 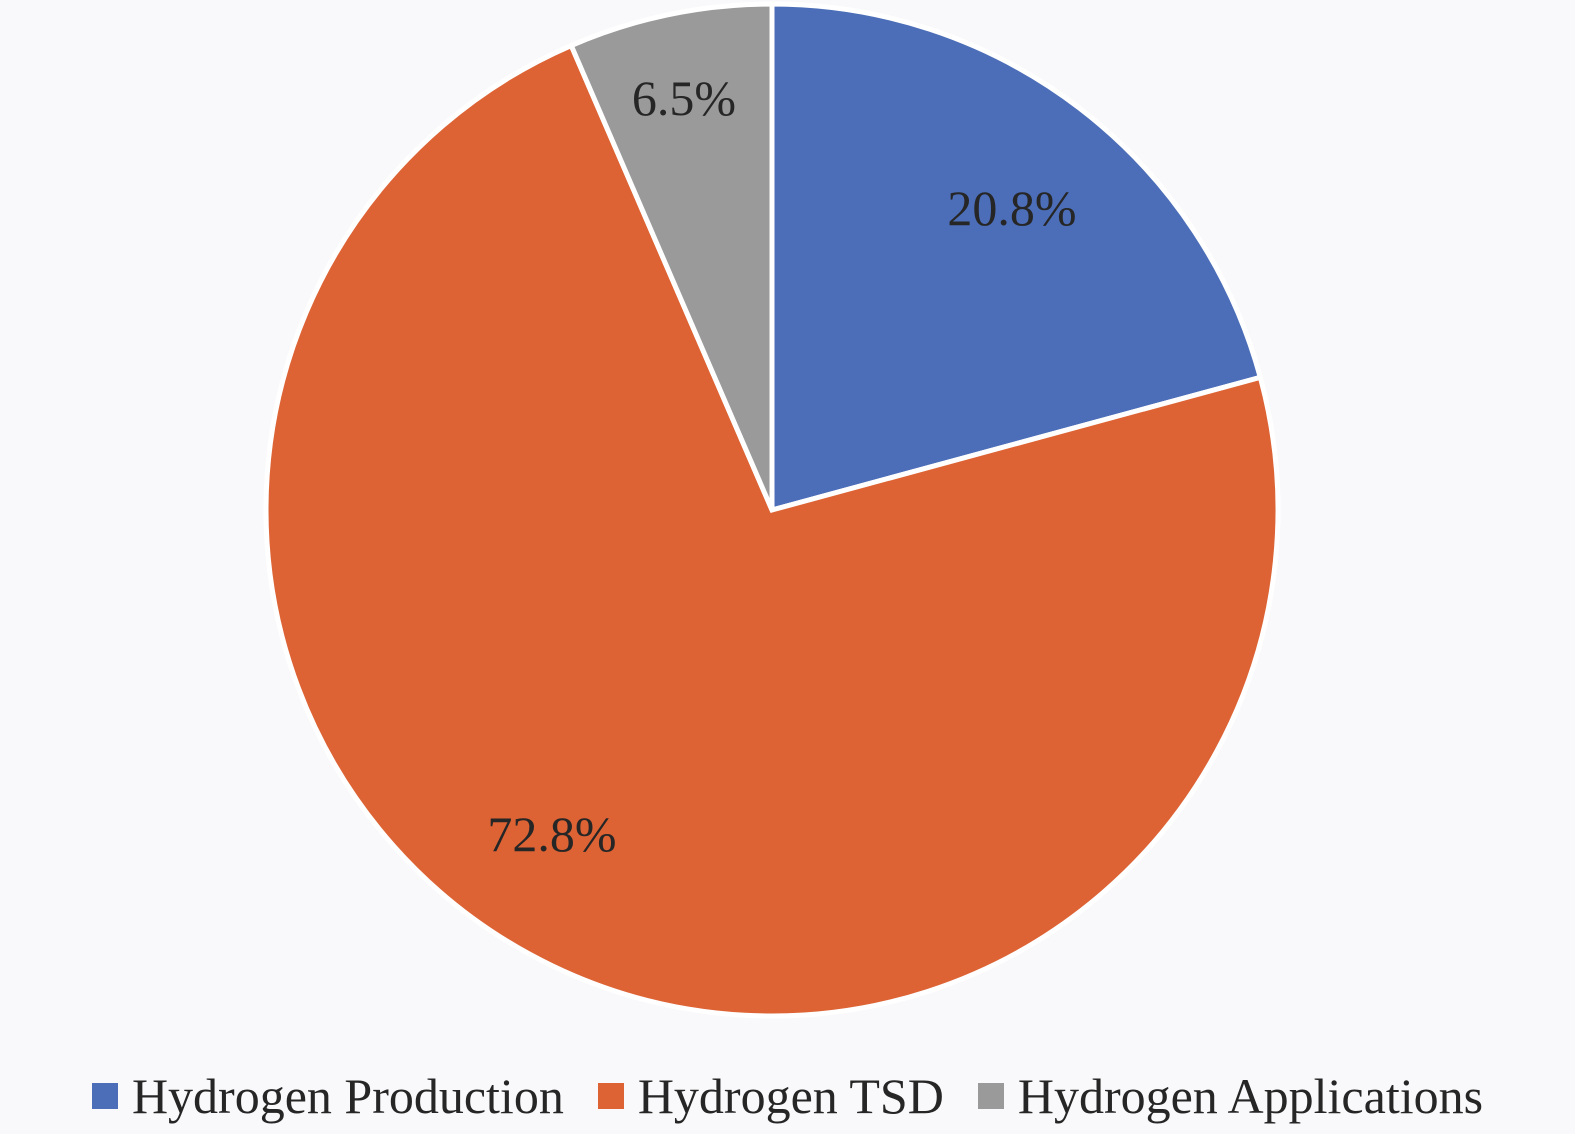 I want to click on legend-item-hydrogen-applications: Hydrogen Applications, so click(x=1230, y=1096).